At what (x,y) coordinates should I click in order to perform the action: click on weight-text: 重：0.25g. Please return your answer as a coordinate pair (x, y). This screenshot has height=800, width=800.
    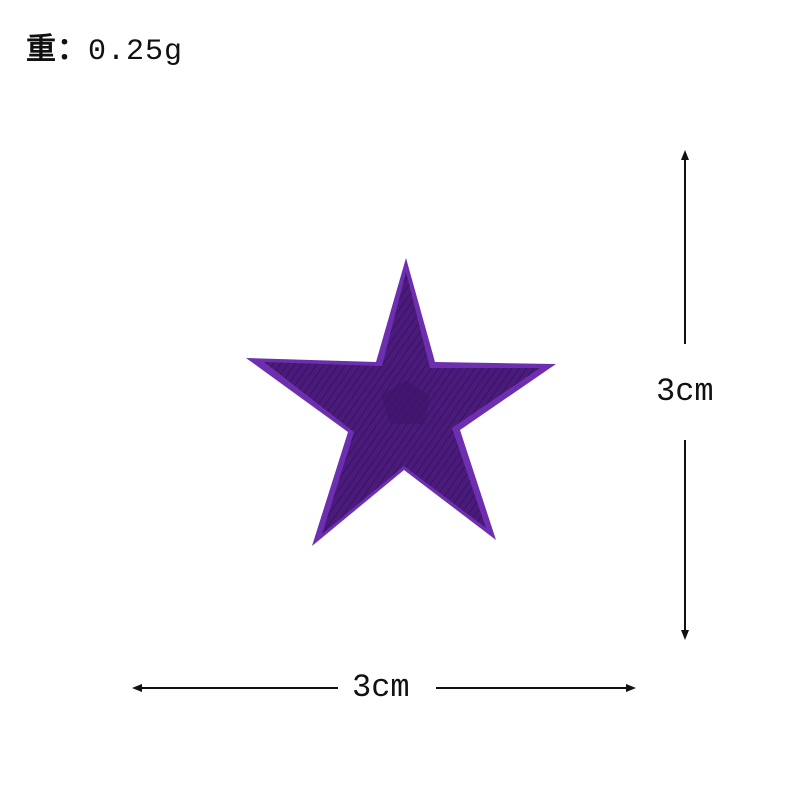
    Looking at the image, I should click on (104, 46).